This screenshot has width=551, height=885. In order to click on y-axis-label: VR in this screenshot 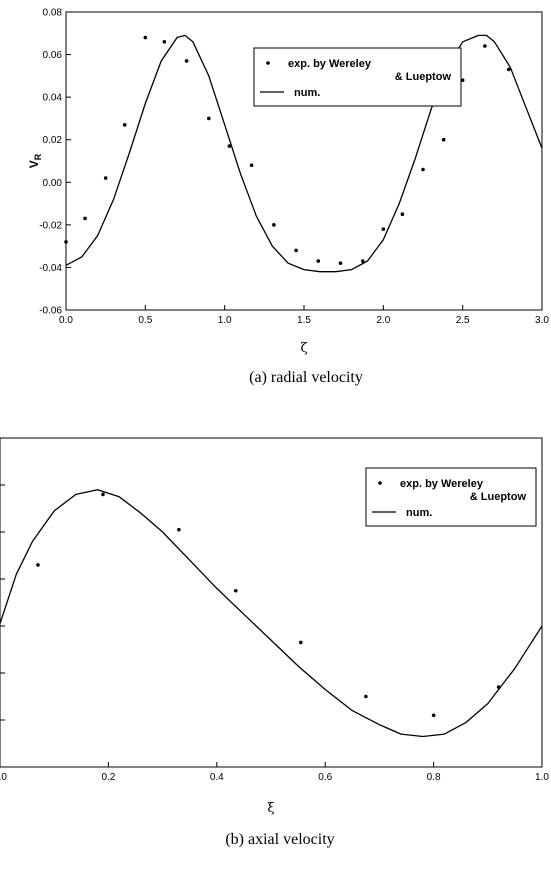, I will do `click(35, 160)`.